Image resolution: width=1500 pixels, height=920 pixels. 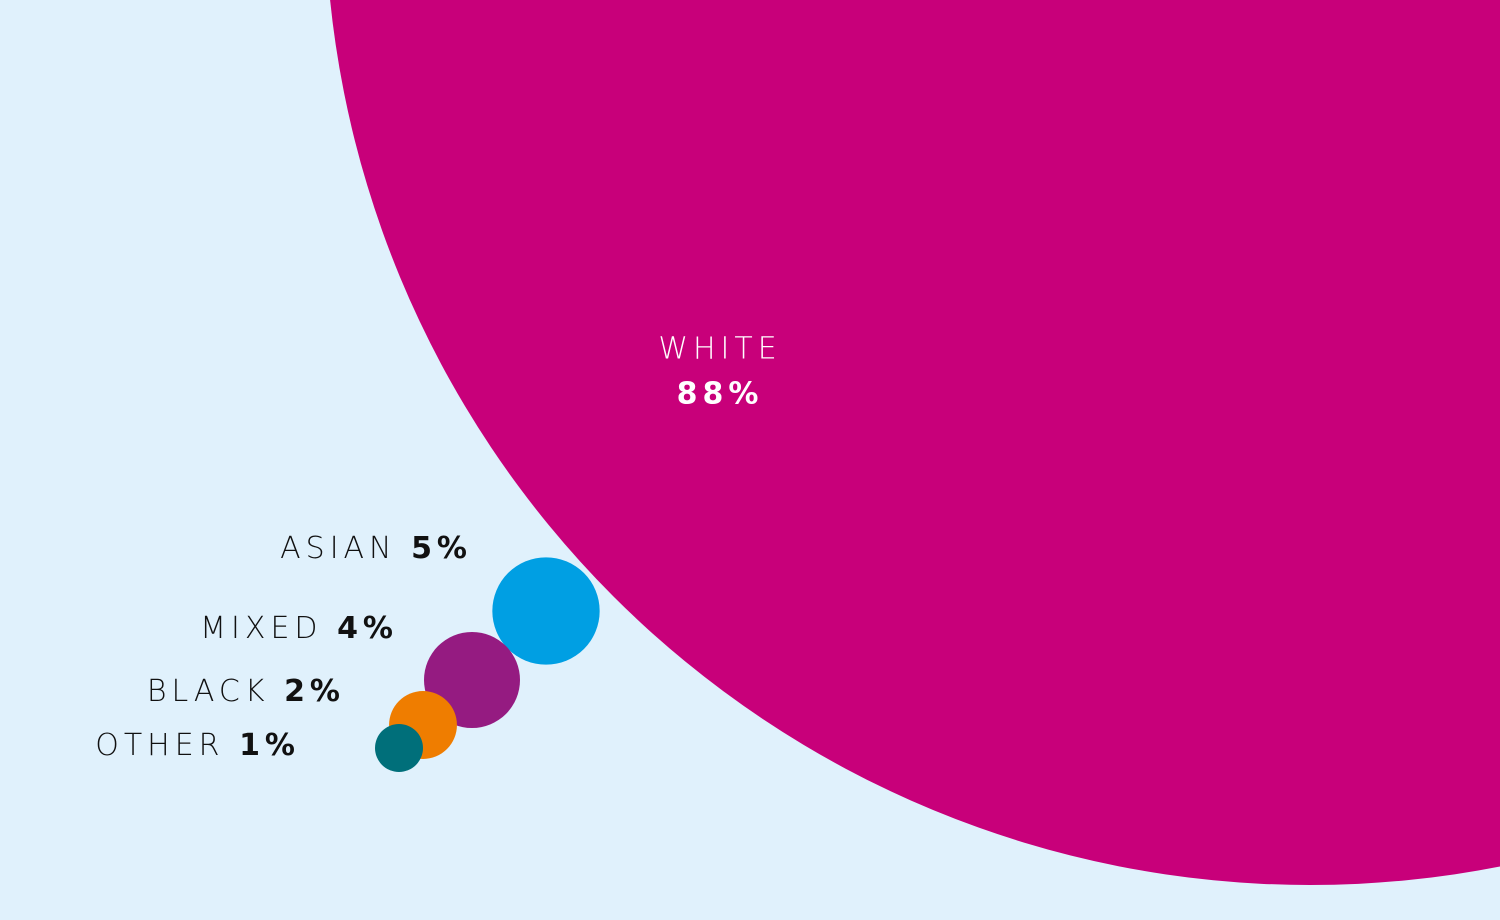 I want to click on value-label: 4%, so click(x=367, y=628).